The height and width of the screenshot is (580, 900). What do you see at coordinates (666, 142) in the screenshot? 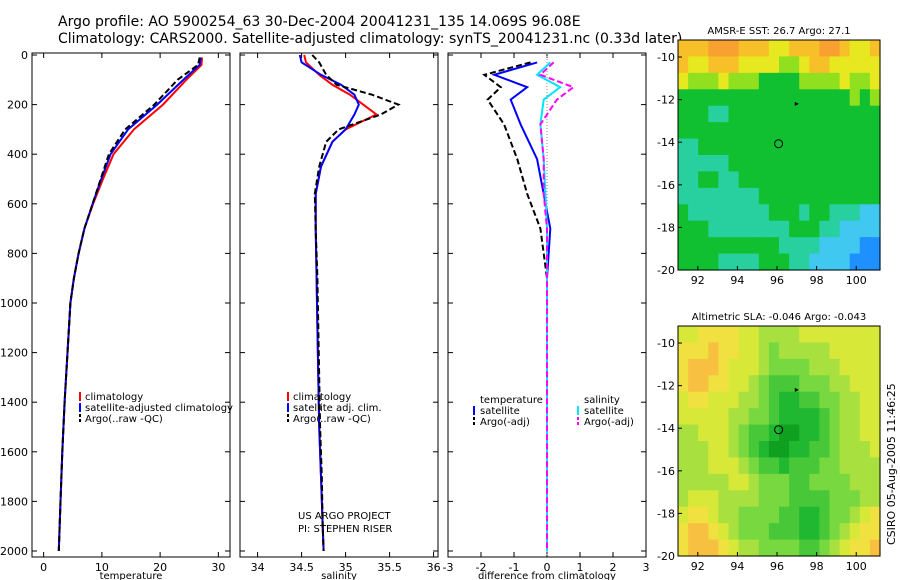
I see `map-y-tick-label: -14` at bounding box center [666, 142].